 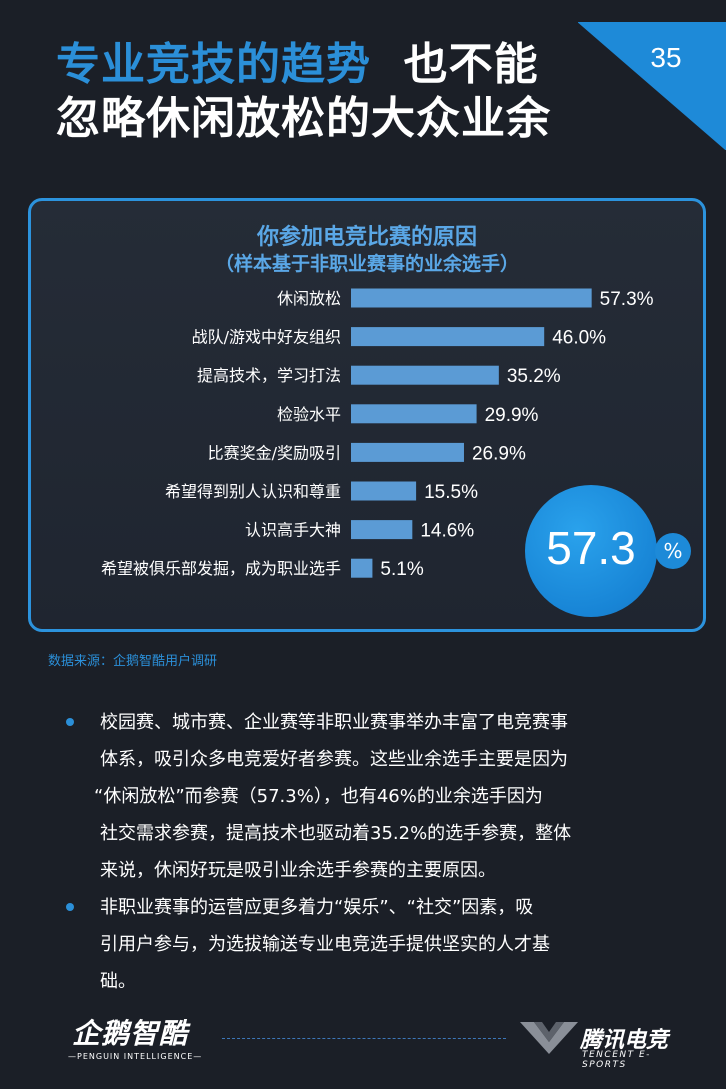 I want to click on value-label: 14.6%, so click(x=447, y=531).